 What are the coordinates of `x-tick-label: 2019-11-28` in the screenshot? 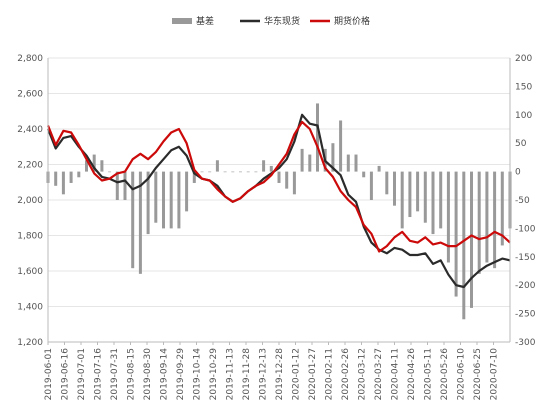 It's located at (247, 374).